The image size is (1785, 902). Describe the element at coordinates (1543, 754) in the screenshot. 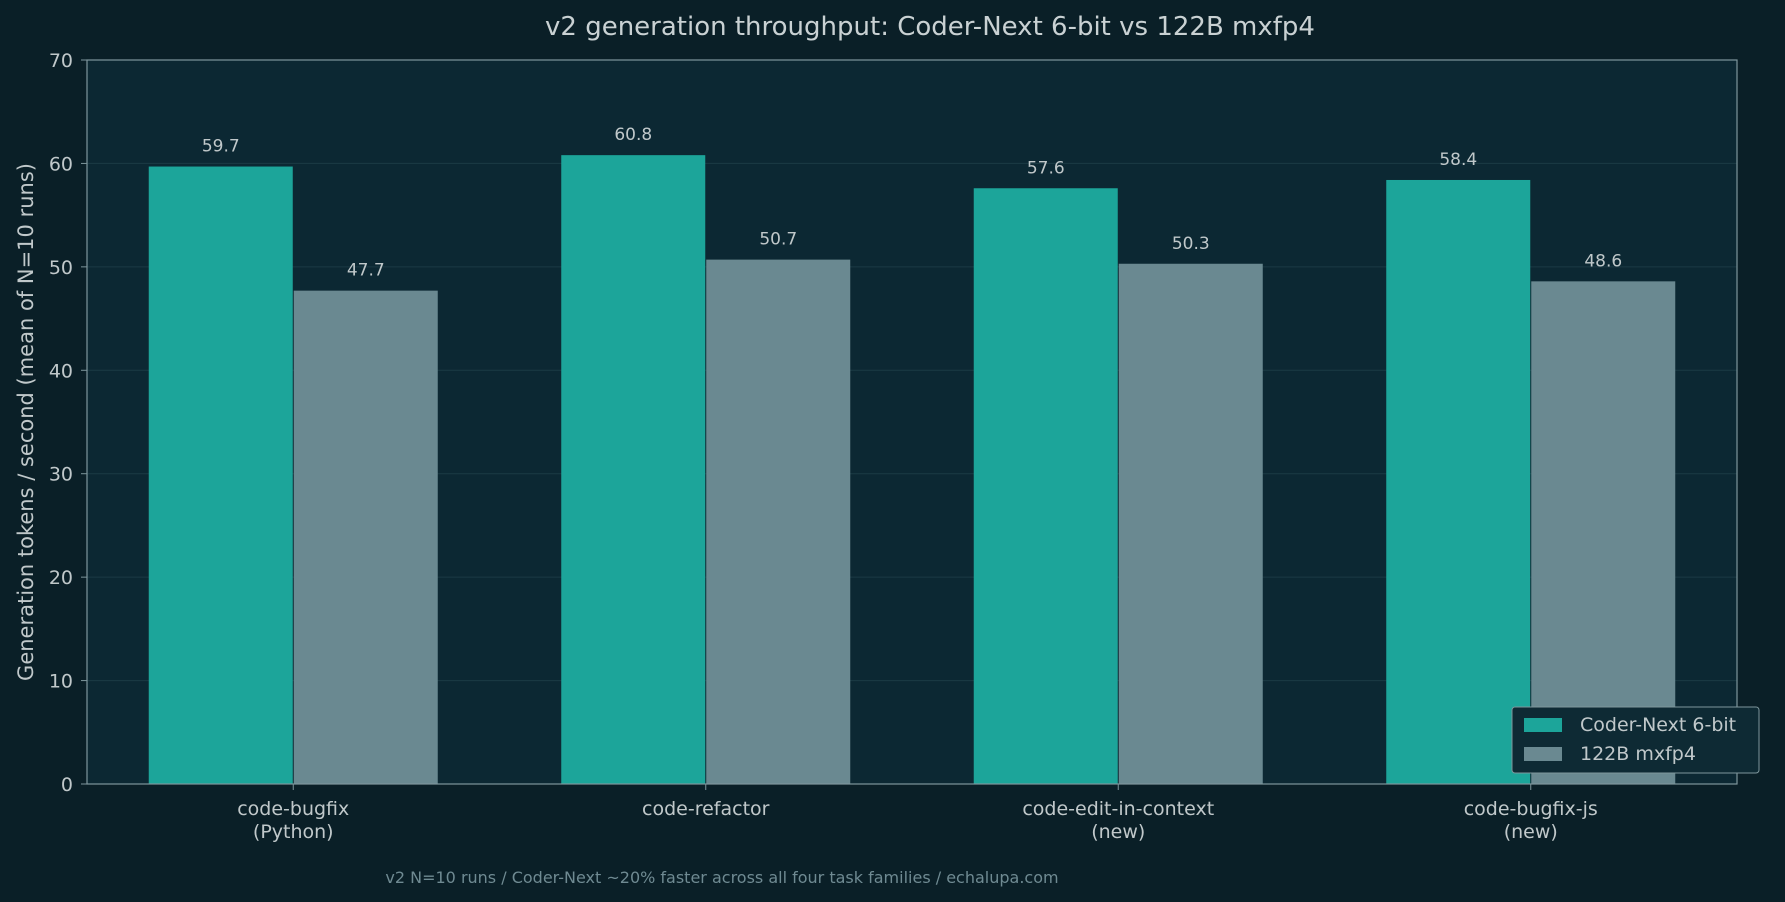

I see `legend-swatch-122b` at that location.